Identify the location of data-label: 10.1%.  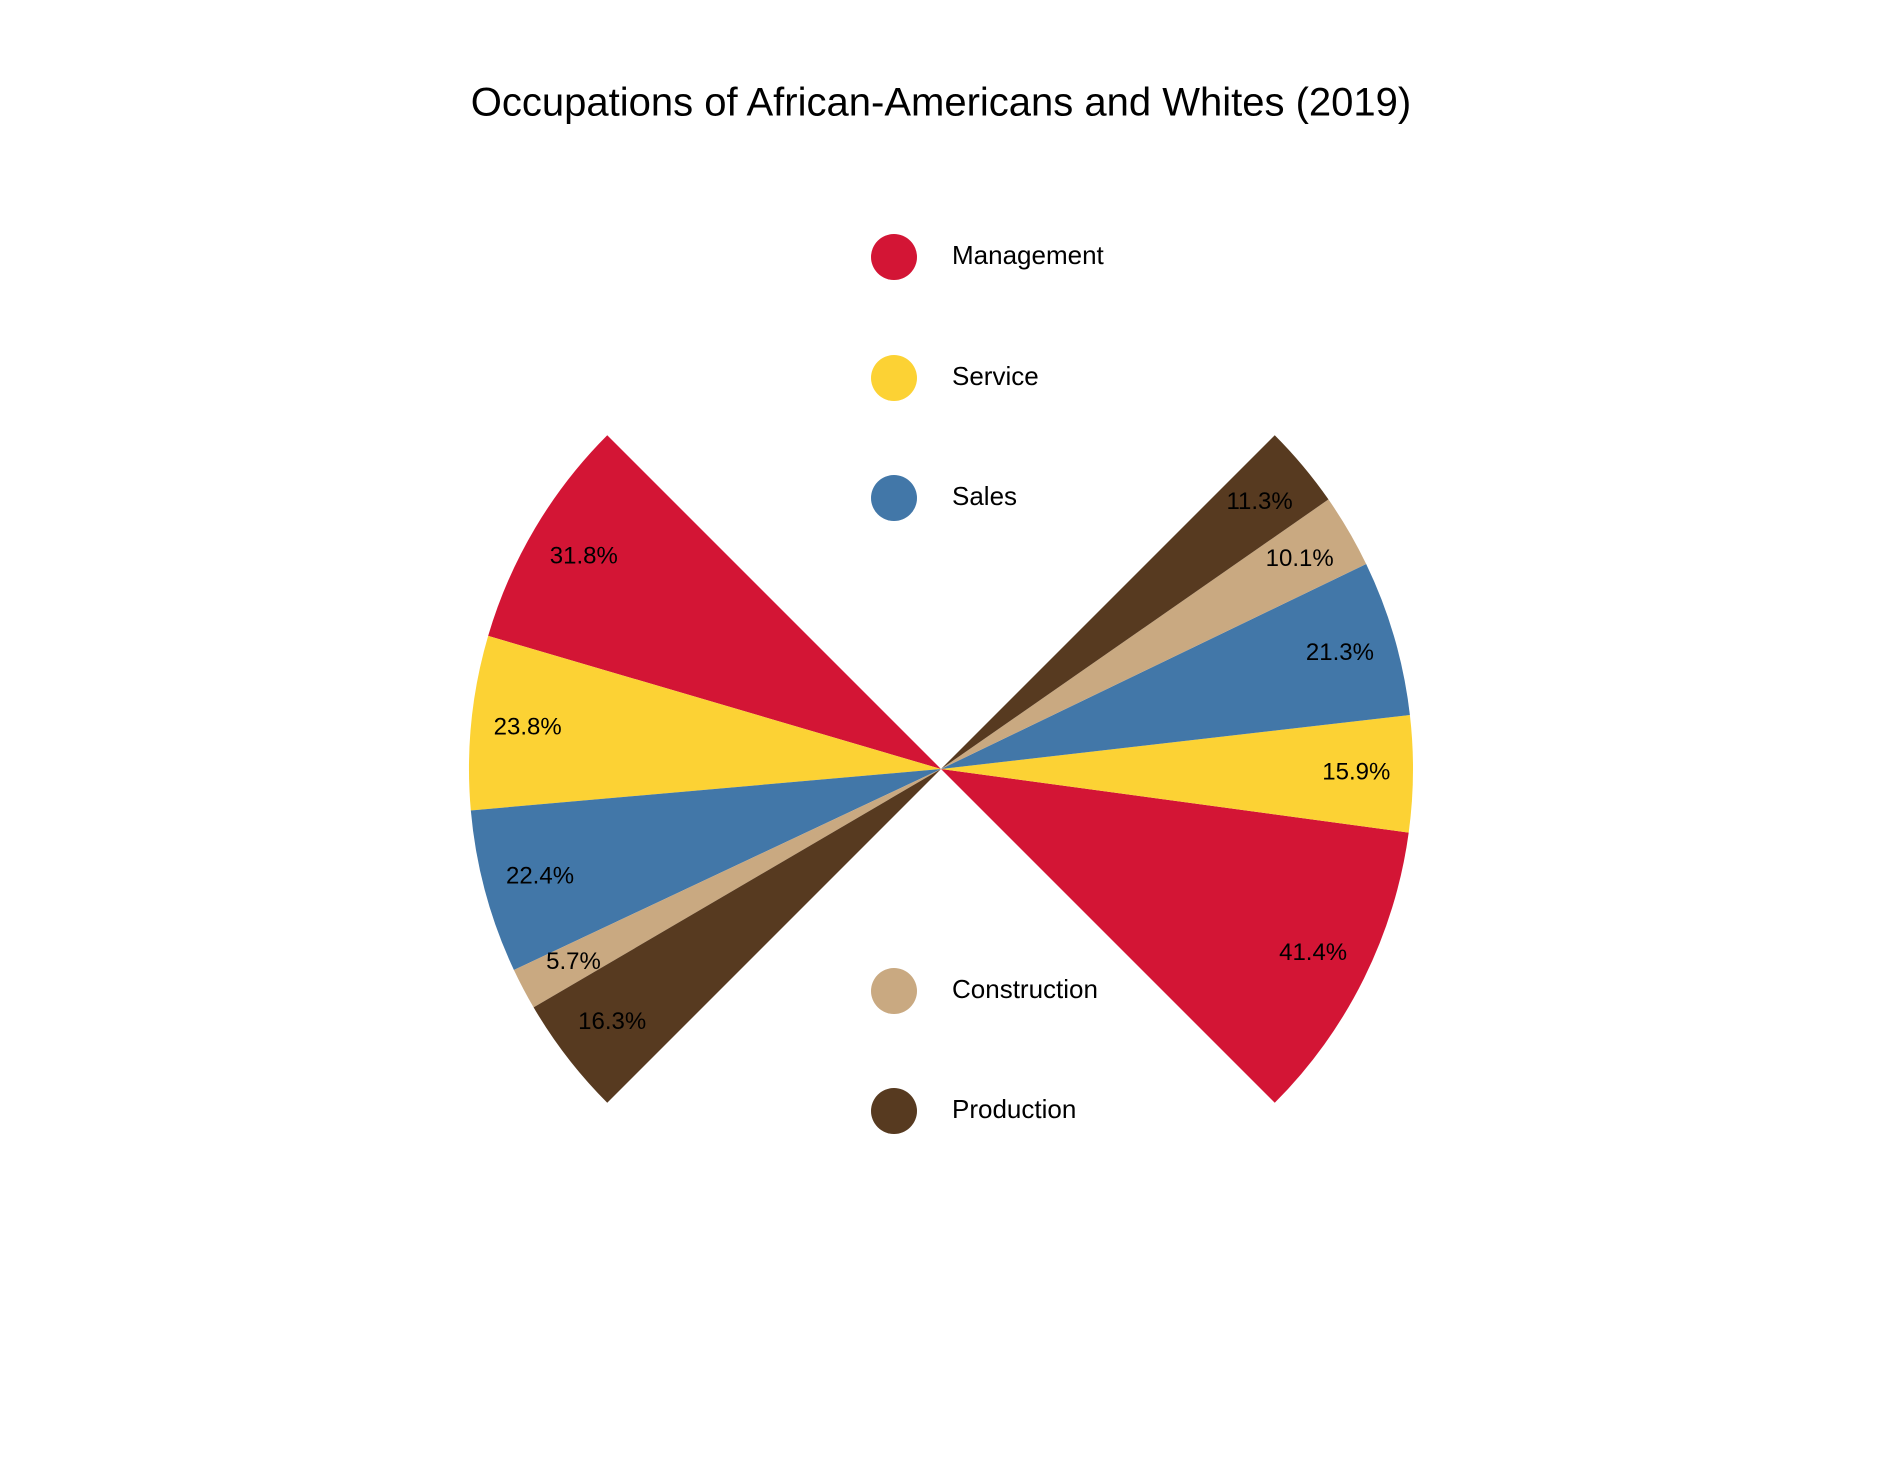
(1300, 558).